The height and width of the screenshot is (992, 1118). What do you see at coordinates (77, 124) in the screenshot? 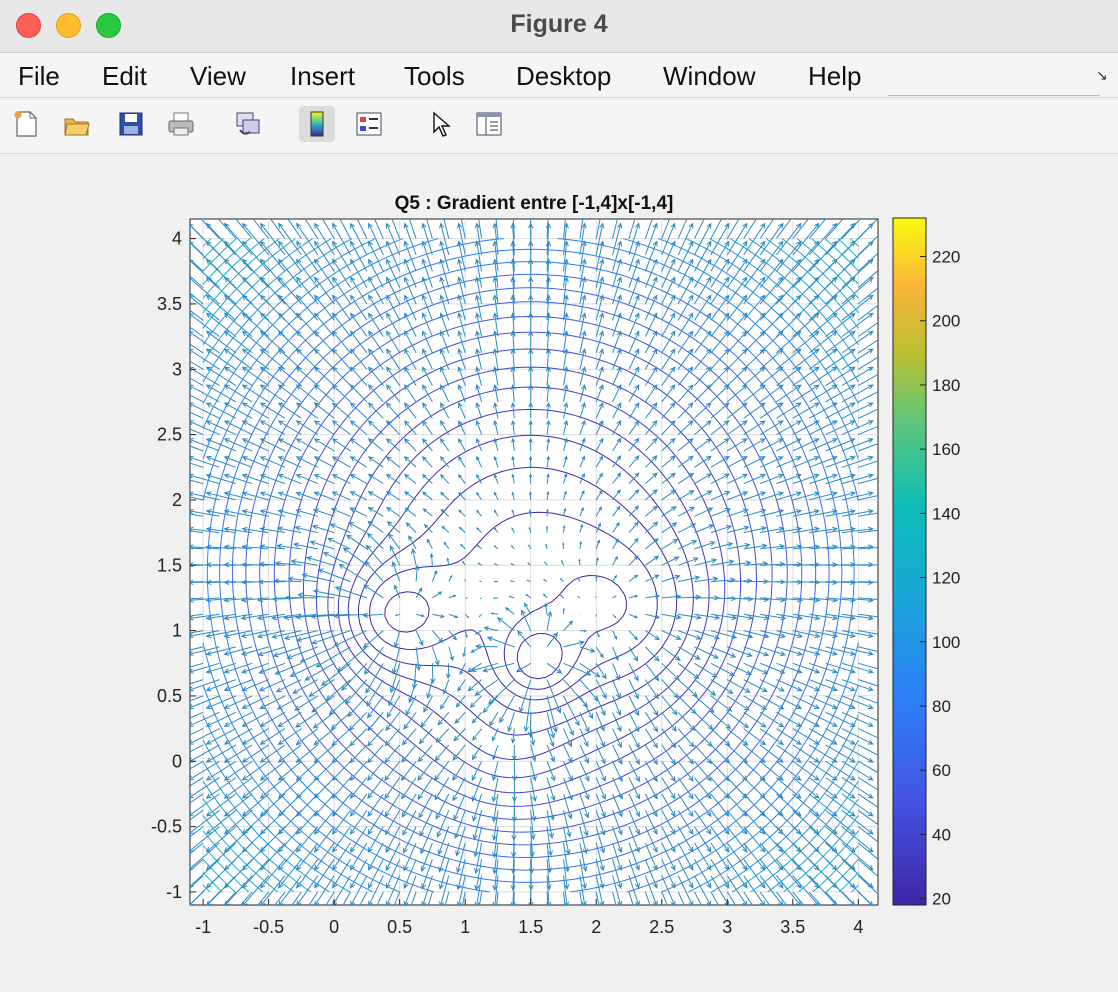
I see `open-file-icon` at bounding box center [77, 124].